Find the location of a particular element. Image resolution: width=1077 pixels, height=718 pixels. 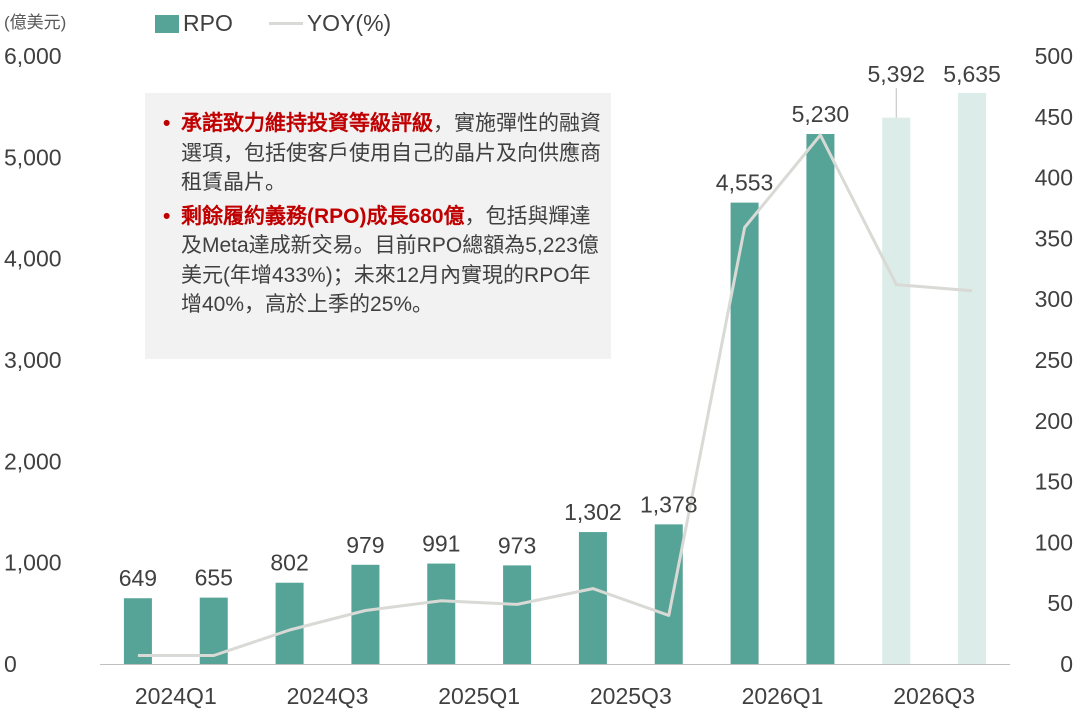

y-right-tick-label: 500 is located at coordinates (1054, 56).